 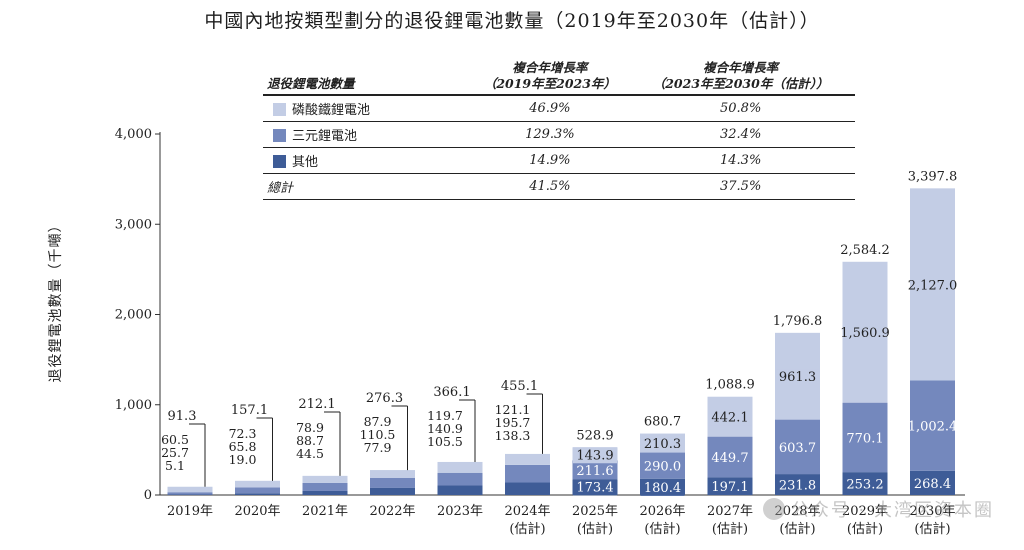 I want to click on bar-segment-label: 290.0, so click(x=662, y=467).